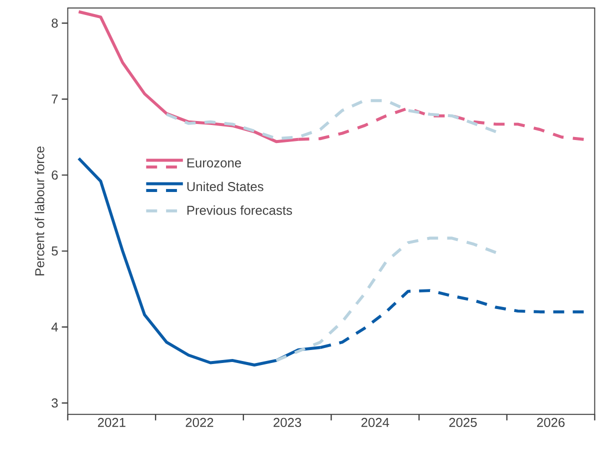 The image size is (598, 452). I want to click on legend-label: Previous forecasts, so click(239, 210).